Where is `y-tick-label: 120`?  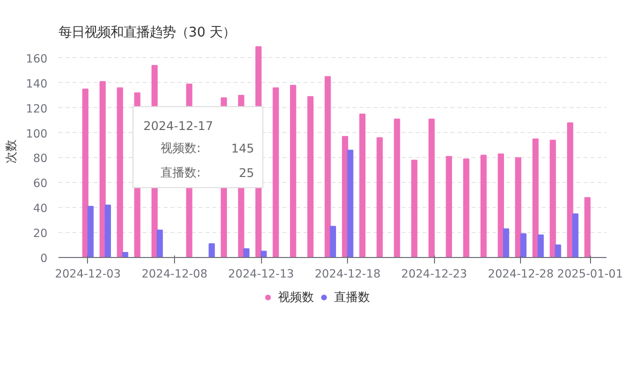
y-tick-label: 120 is located at coordinates (37, 108).